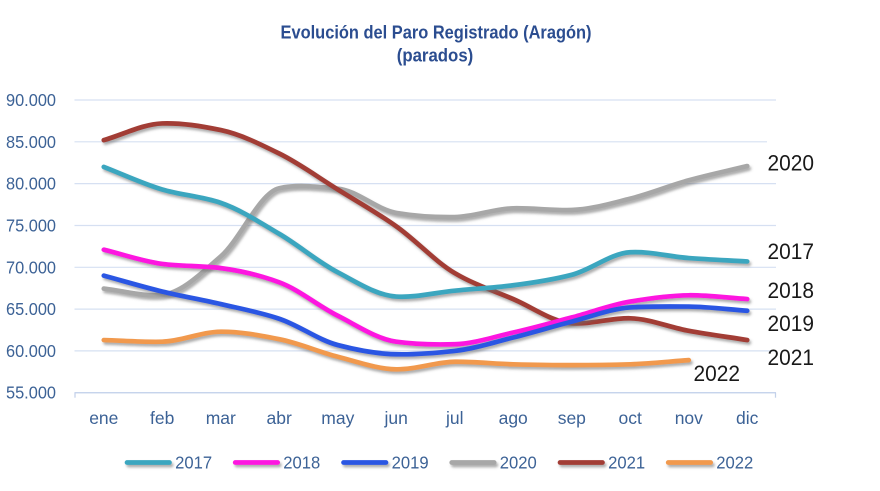 This screenshot has width=880, height=491. What do you see at coordinates (31, 226) in the screenshot?
I see `svg-text: 75.000` at bounding box center [31, 226].